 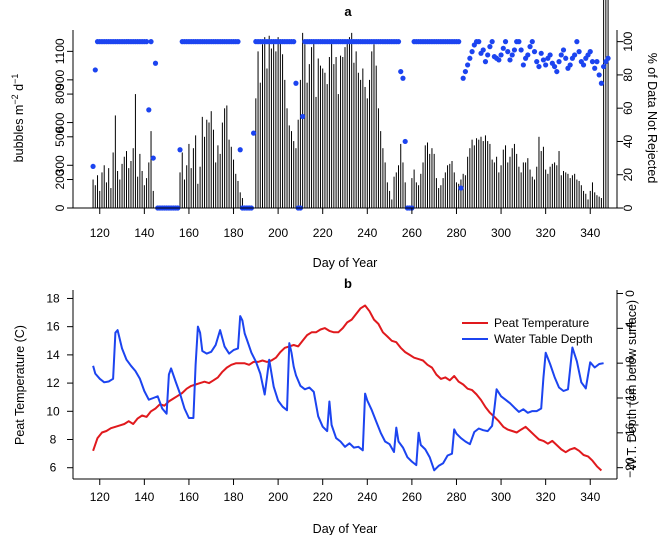 What do you see at coordinates (60, 207) in the screenshot?
I see `panel-a-left-y-tick-label: 0` at bounding box center [60, 207].